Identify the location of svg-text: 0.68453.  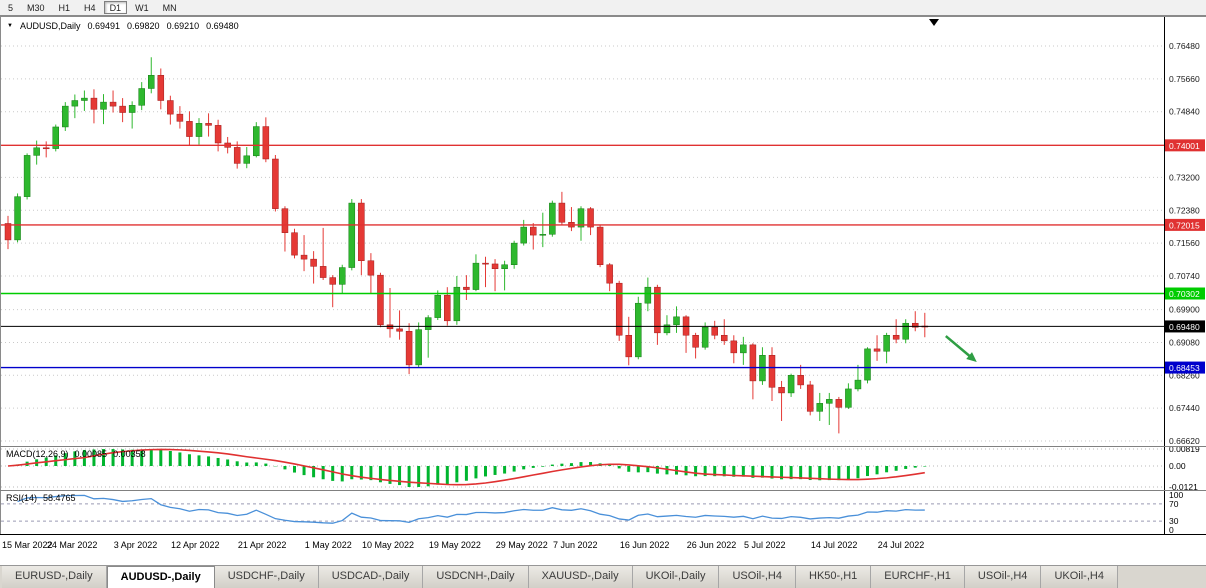
(1184, 368).